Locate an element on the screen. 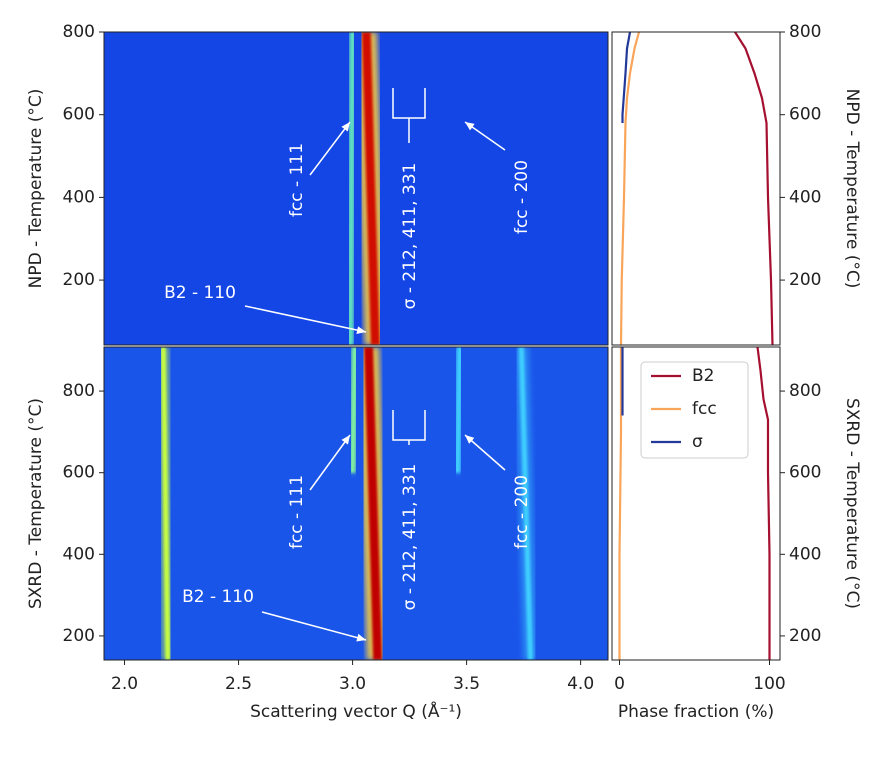  plot-background is located at coordinates (696, 188).